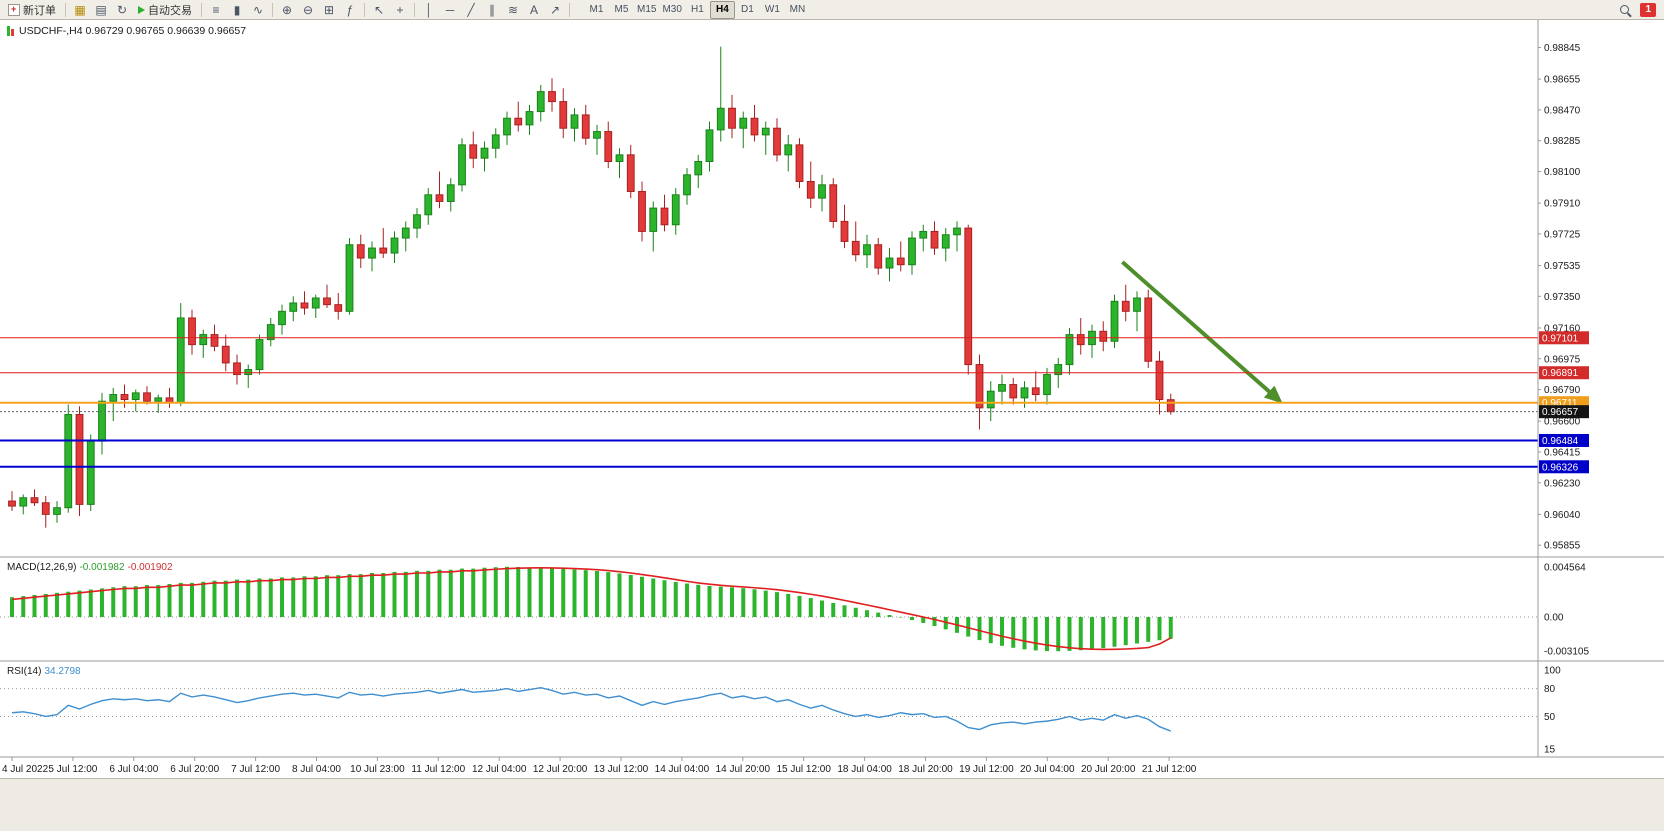 The image size is (1664, 831). What do you see at coordinates (1560, 467) in the screenshot?
I see `price-tag-label: 0.96326` at bounding box center [1560, 467].